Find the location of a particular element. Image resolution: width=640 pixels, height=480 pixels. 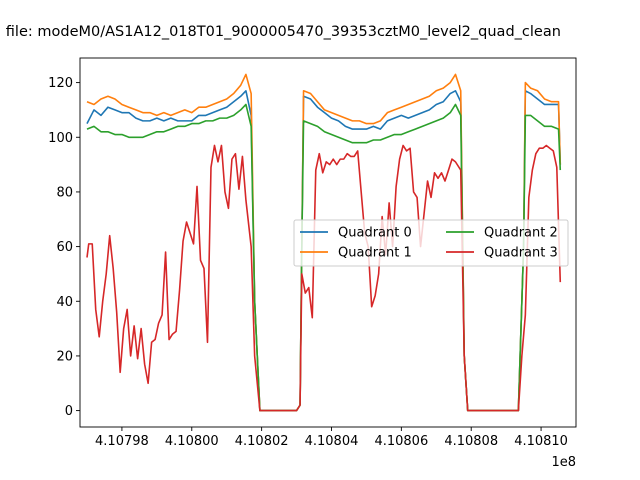

y-axis: 0 20 40 60 80 100 120 is located at coordinates (64, 247).